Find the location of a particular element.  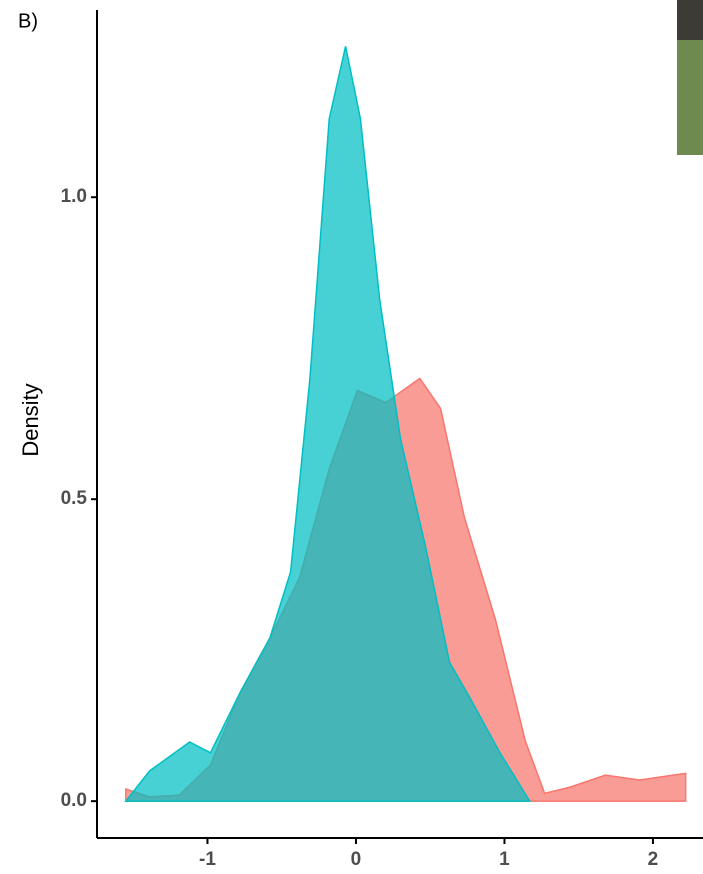

x-tick-label: -1 is located at coordinates (207, 859).